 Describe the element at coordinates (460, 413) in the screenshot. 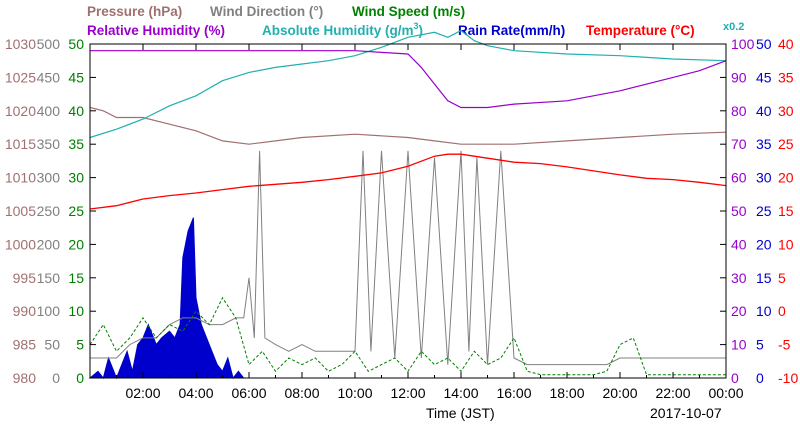

I see `x-axis-label: Time (JST)` at that location.